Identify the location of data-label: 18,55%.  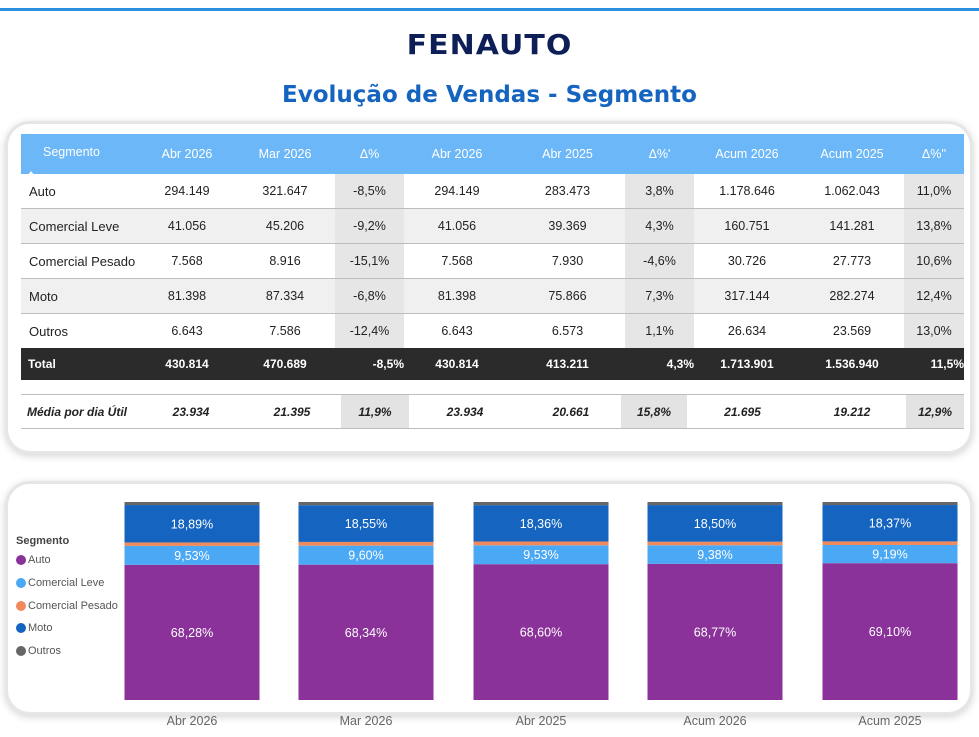
(366, 524).